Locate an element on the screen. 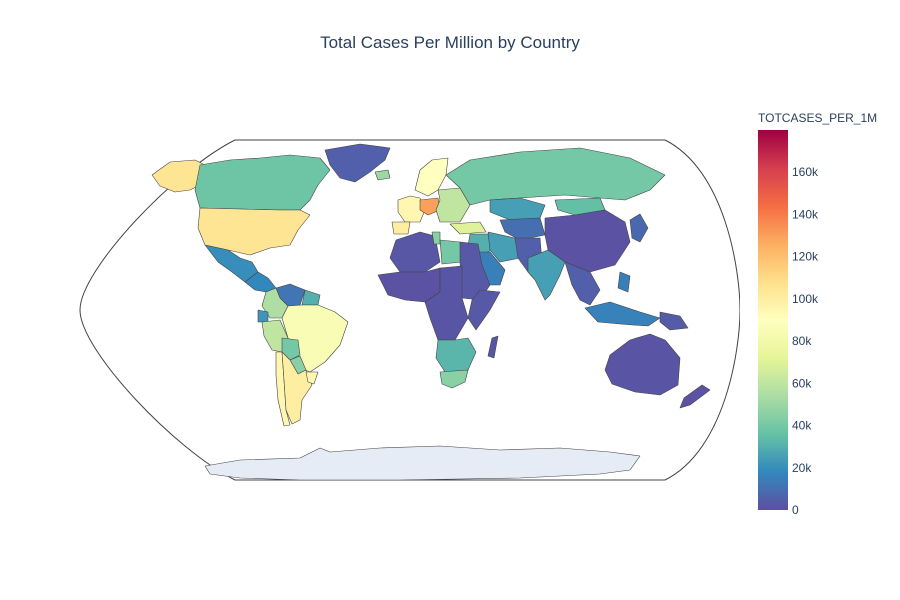 The image size is (900, 600). country-turkey is located at coordinates (468, 228).